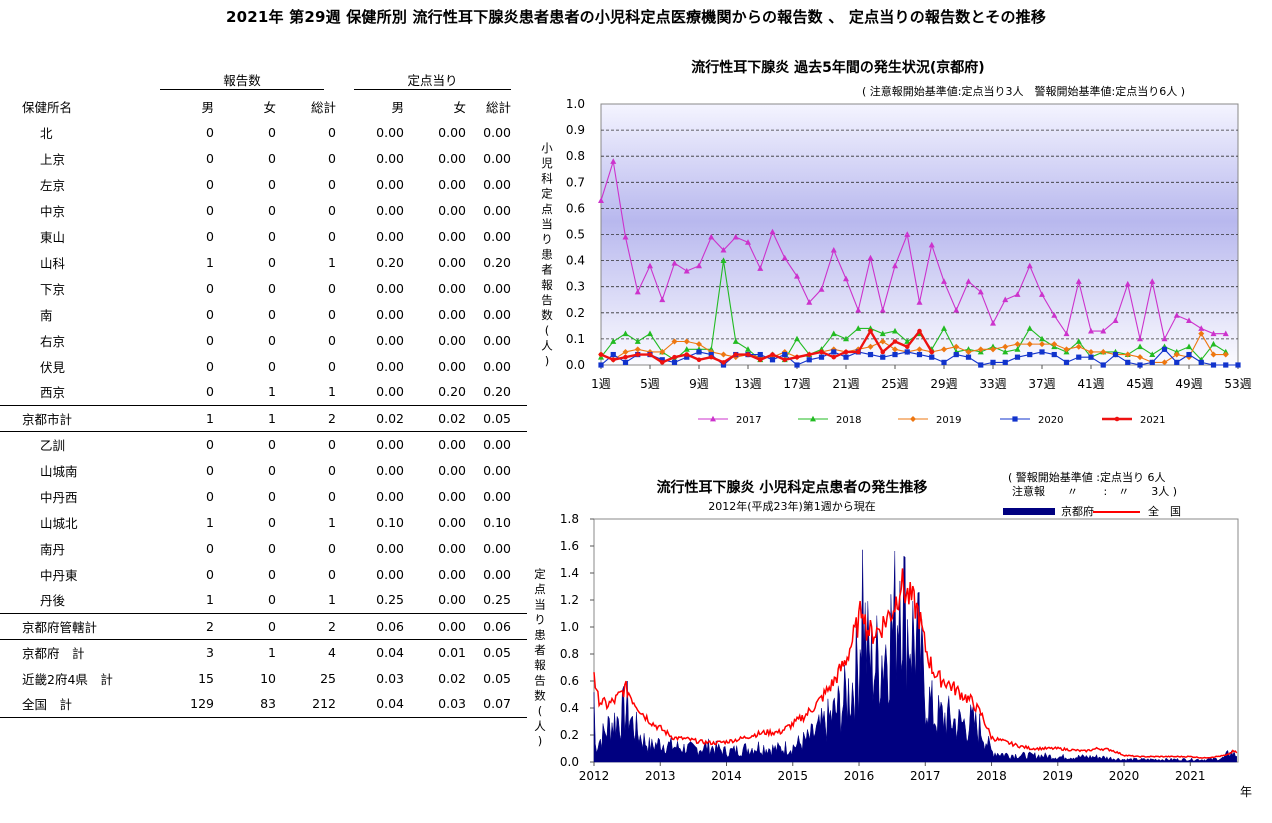 The height and width of the screenshot is (823, 1272). Describe the element at coordinates (766, 346) in the screenshot. I see `chart1-series-2021` at that location.